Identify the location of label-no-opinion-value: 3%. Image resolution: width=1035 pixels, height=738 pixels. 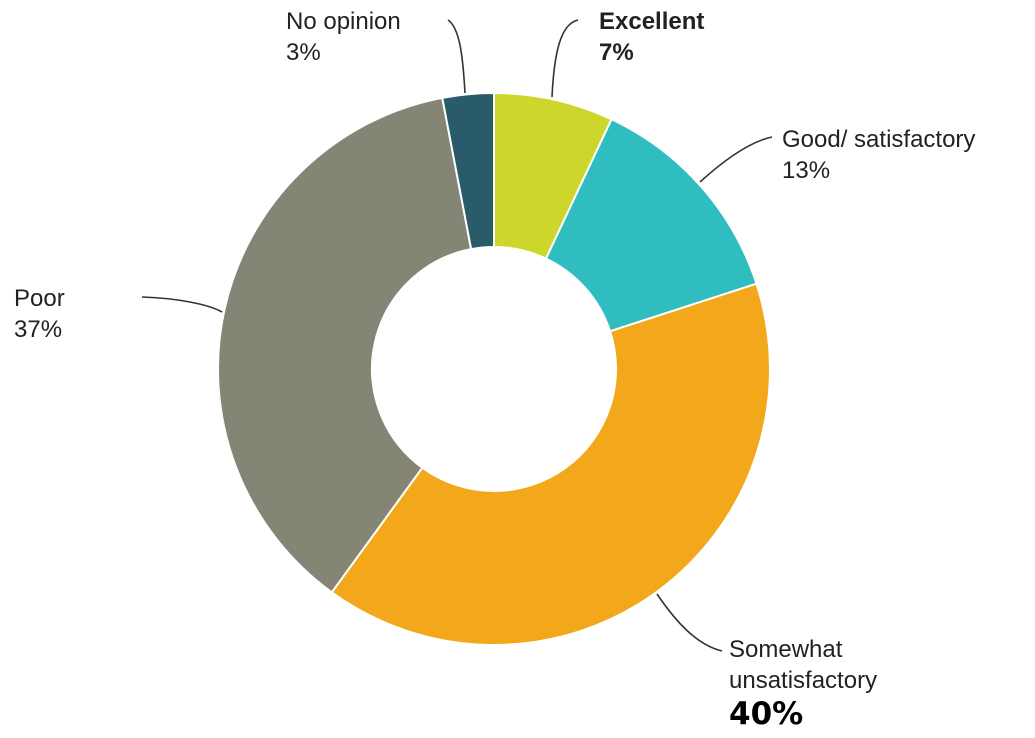
(303, 52).